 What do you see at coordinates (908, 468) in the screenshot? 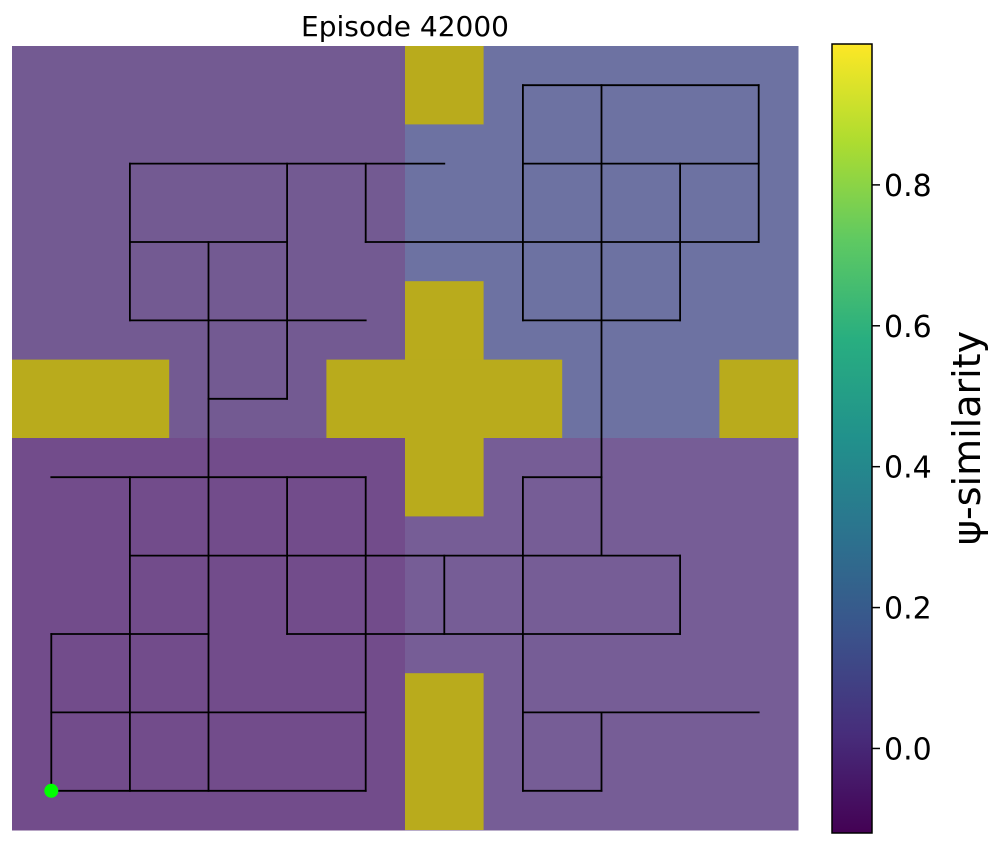
I see `colorbar-tick-label: 0.4` at bounding box center [908, 468].